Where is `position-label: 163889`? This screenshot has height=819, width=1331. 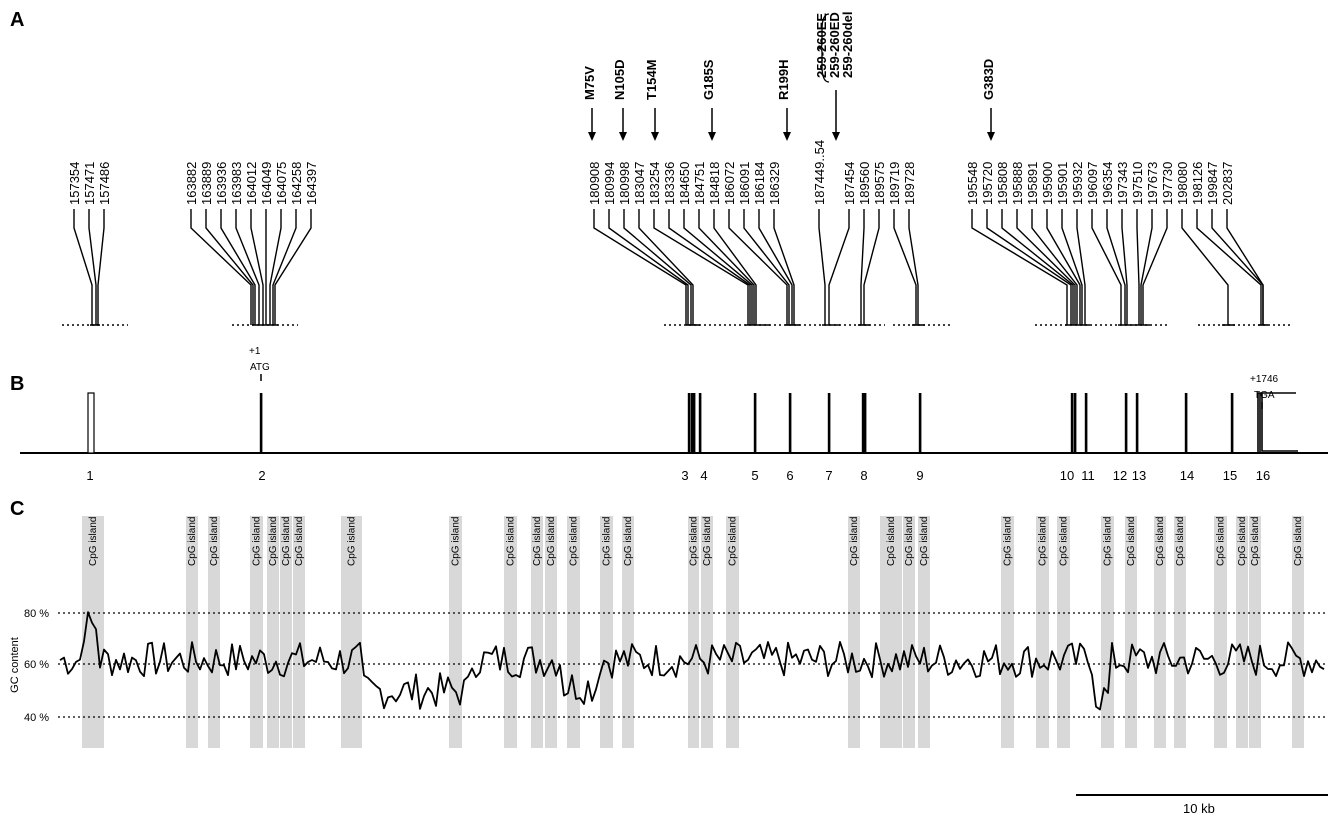 position-label: 163889 is located at coordinates (206, 183).